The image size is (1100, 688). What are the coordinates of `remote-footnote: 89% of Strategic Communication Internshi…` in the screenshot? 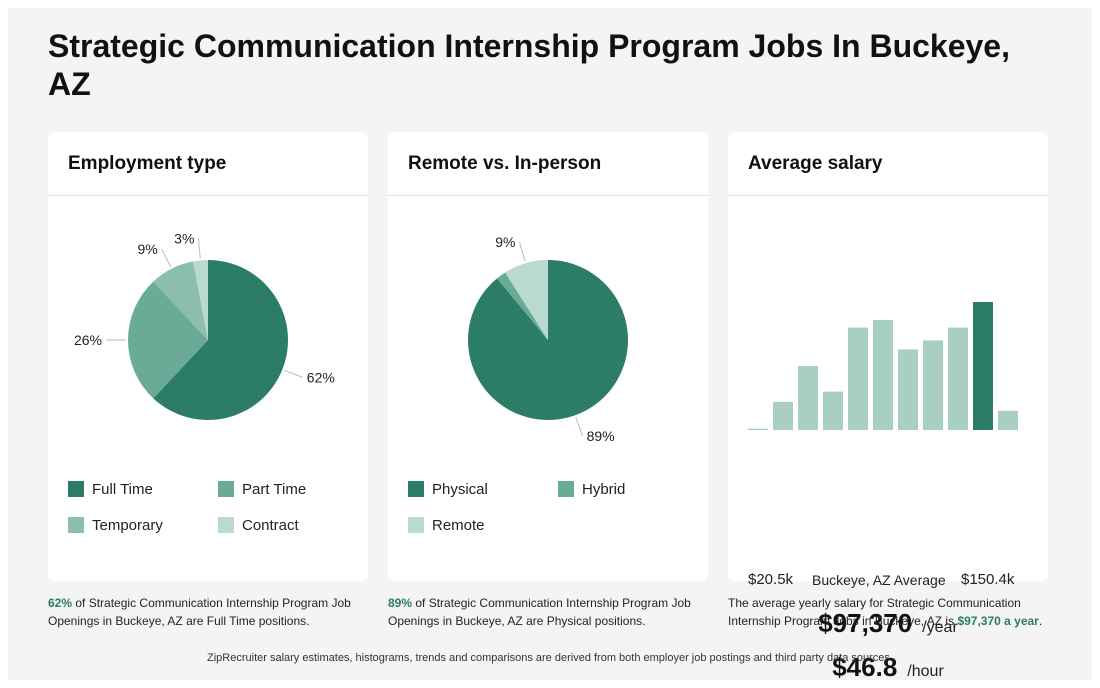 It's located at (548, 612).